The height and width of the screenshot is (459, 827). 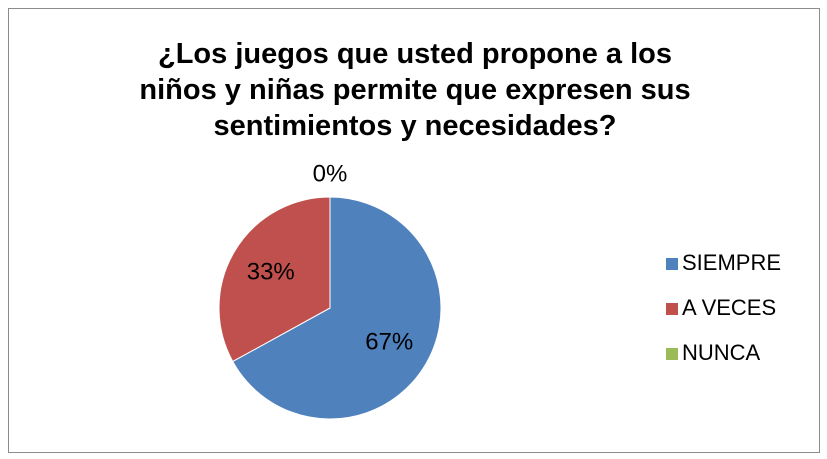 I want to click on chart-title-line-2: niños y niñas permite que expresen sus, so click(x=415, y=90).